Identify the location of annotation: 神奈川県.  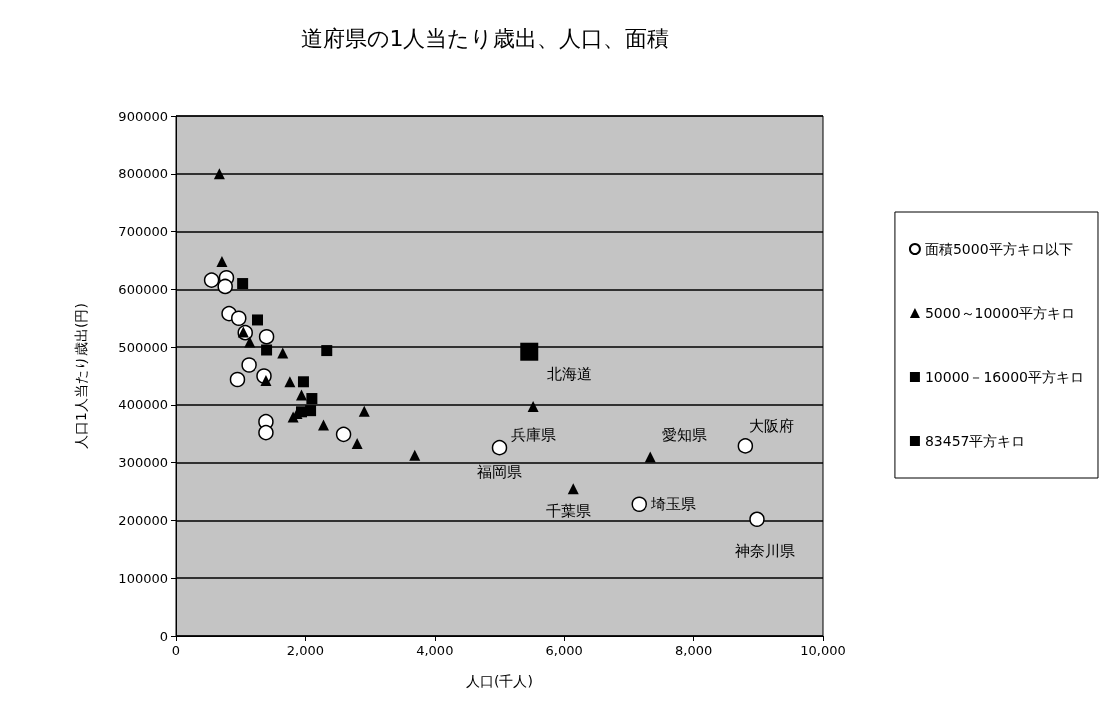
(765, 551).